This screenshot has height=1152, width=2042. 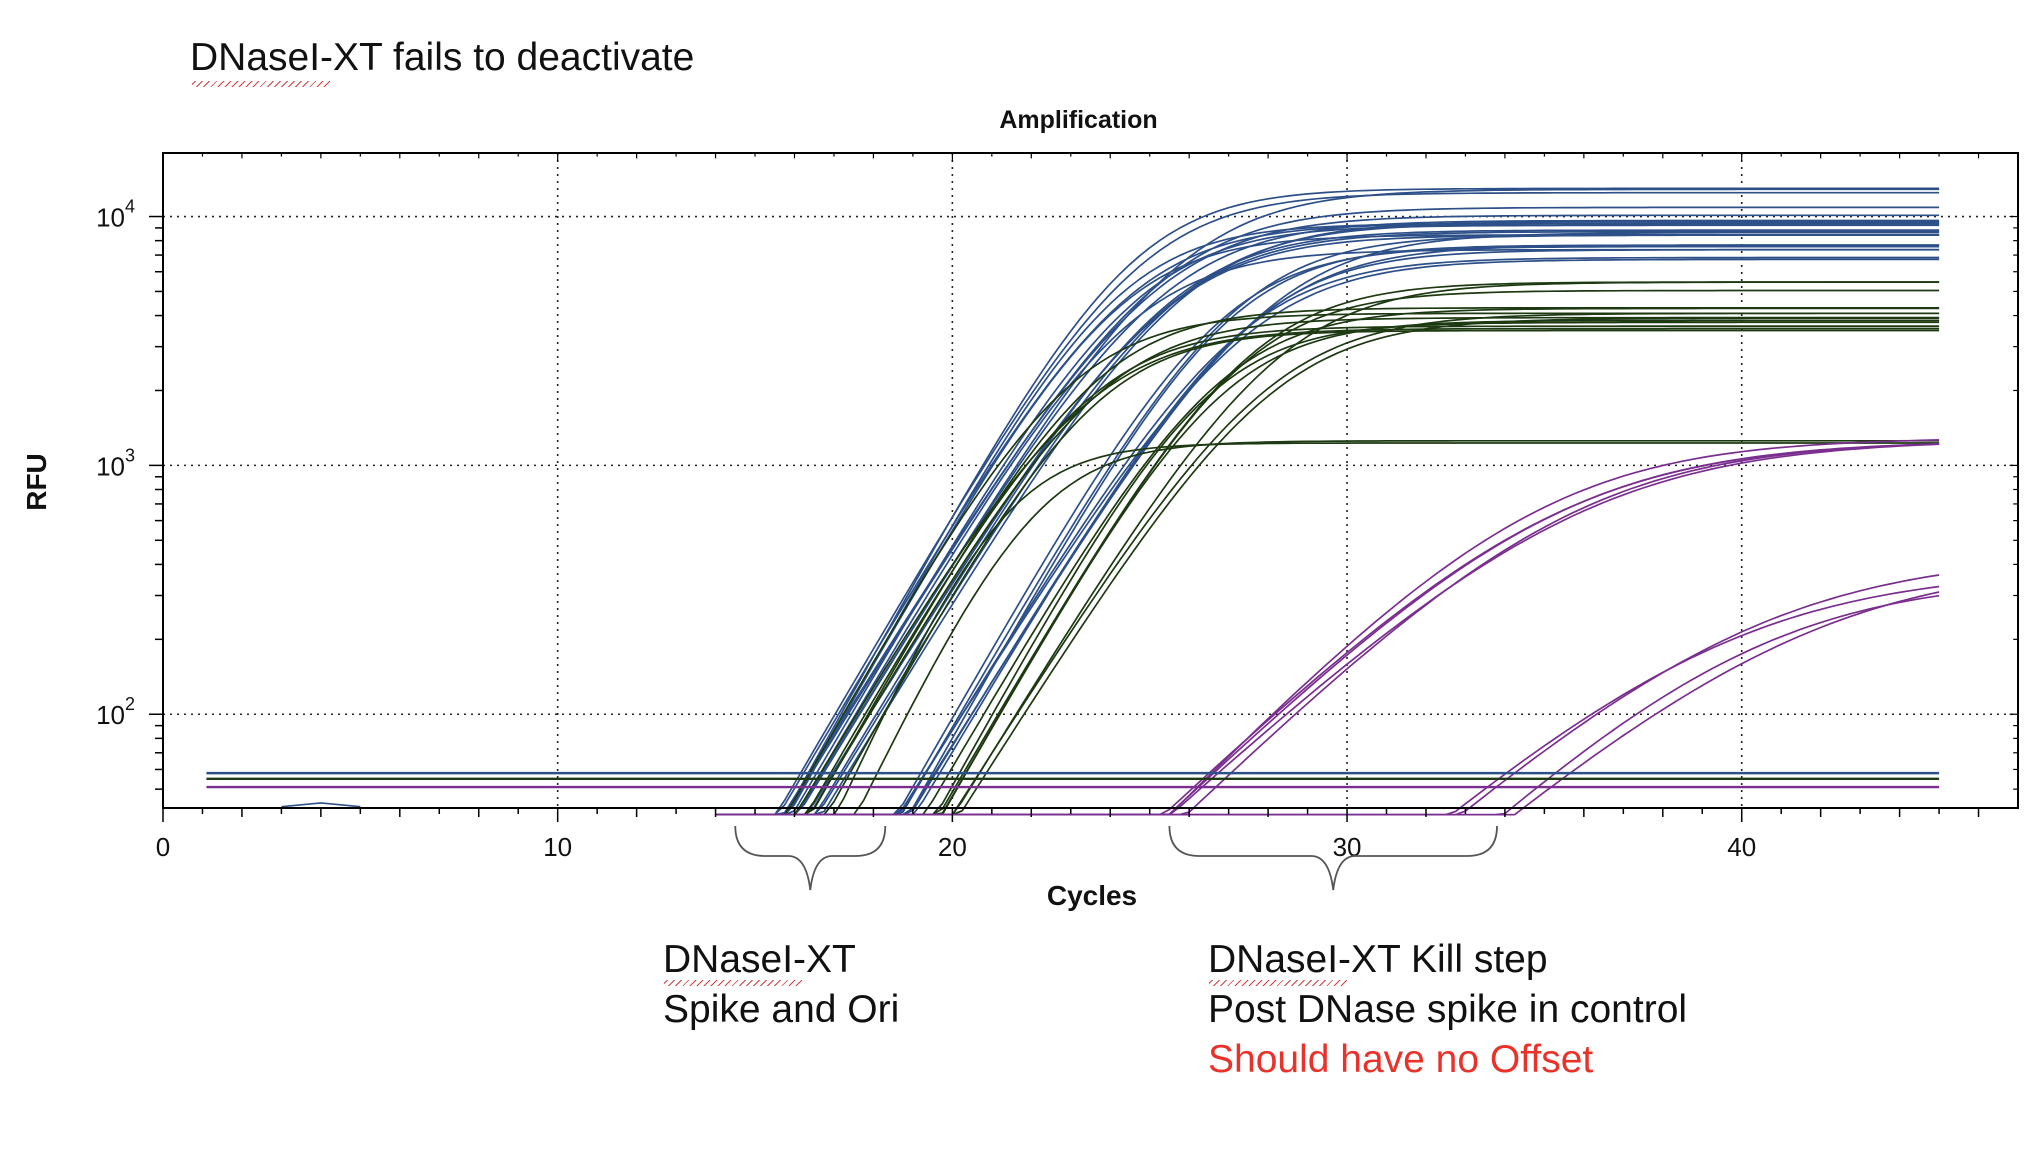 What do you see at coordinates (115, 712) in the screenshot?
I see `y-tick-label: 10²` at bounding box center [115, 712].